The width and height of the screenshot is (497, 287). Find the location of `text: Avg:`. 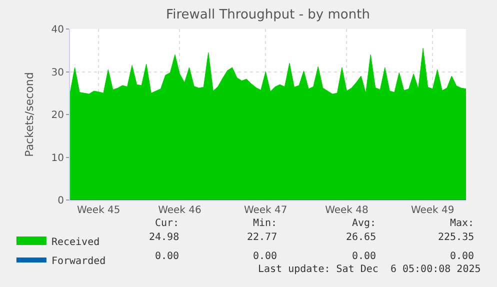

text: Avg: is located at coordinates (364, 223).